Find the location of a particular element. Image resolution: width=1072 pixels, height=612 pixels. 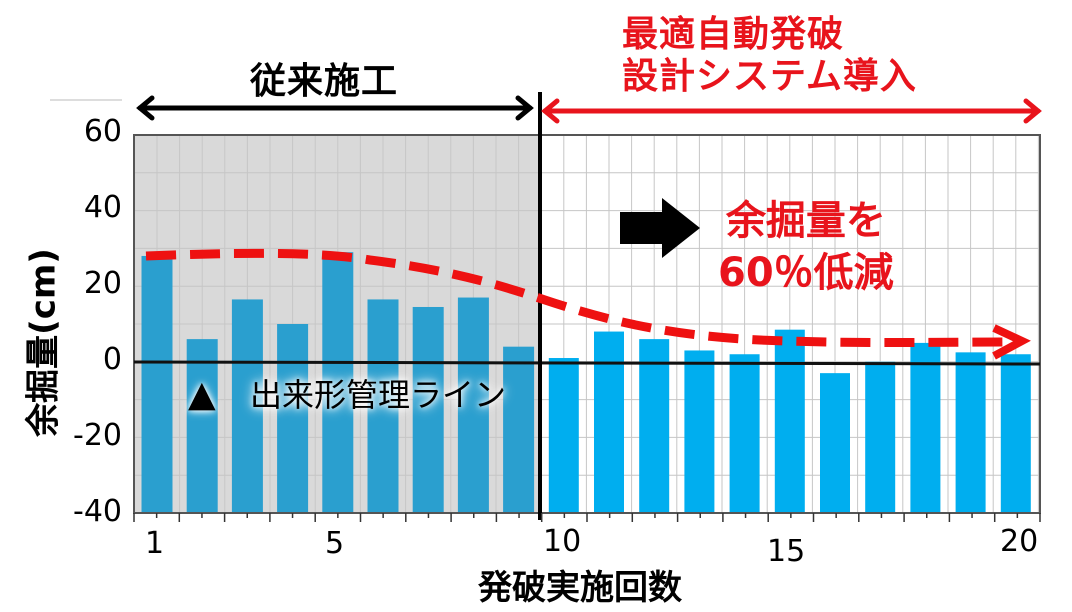

y-tick-neg20: -20 is located at coordinates (97, 435).